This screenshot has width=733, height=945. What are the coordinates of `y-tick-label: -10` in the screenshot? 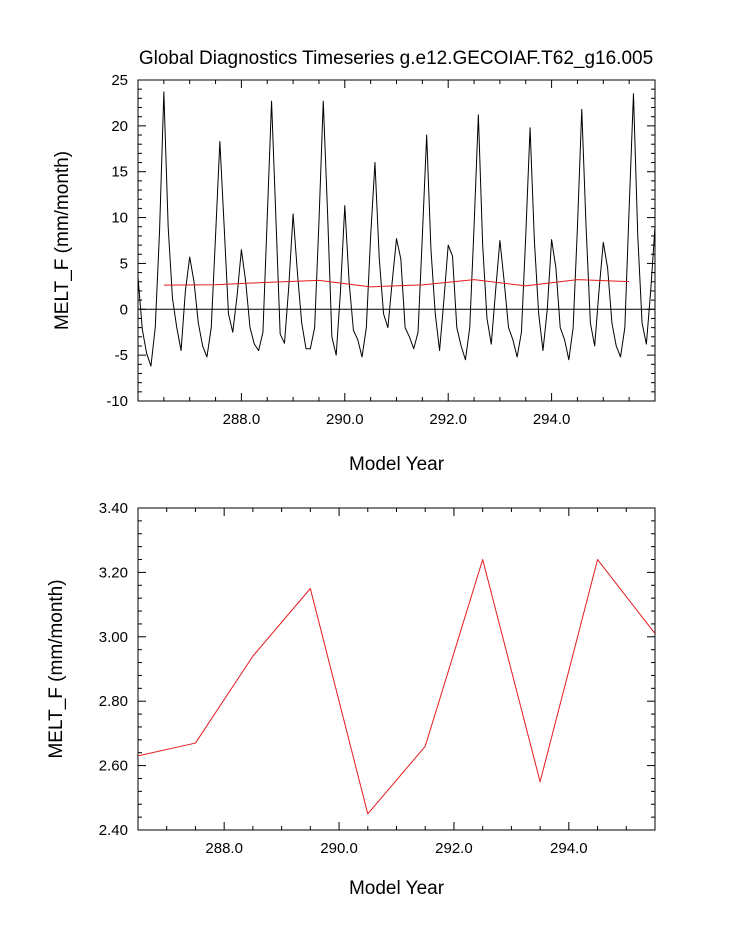 It's located at (117, 401).